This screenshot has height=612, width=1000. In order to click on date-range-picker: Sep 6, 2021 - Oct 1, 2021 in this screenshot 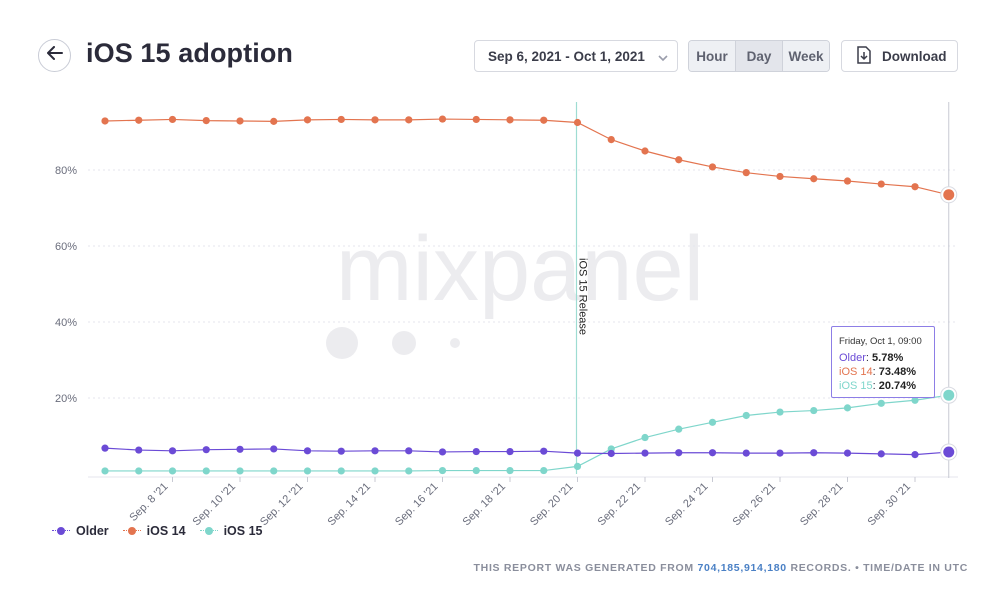, I will do `click(576, 56)`.